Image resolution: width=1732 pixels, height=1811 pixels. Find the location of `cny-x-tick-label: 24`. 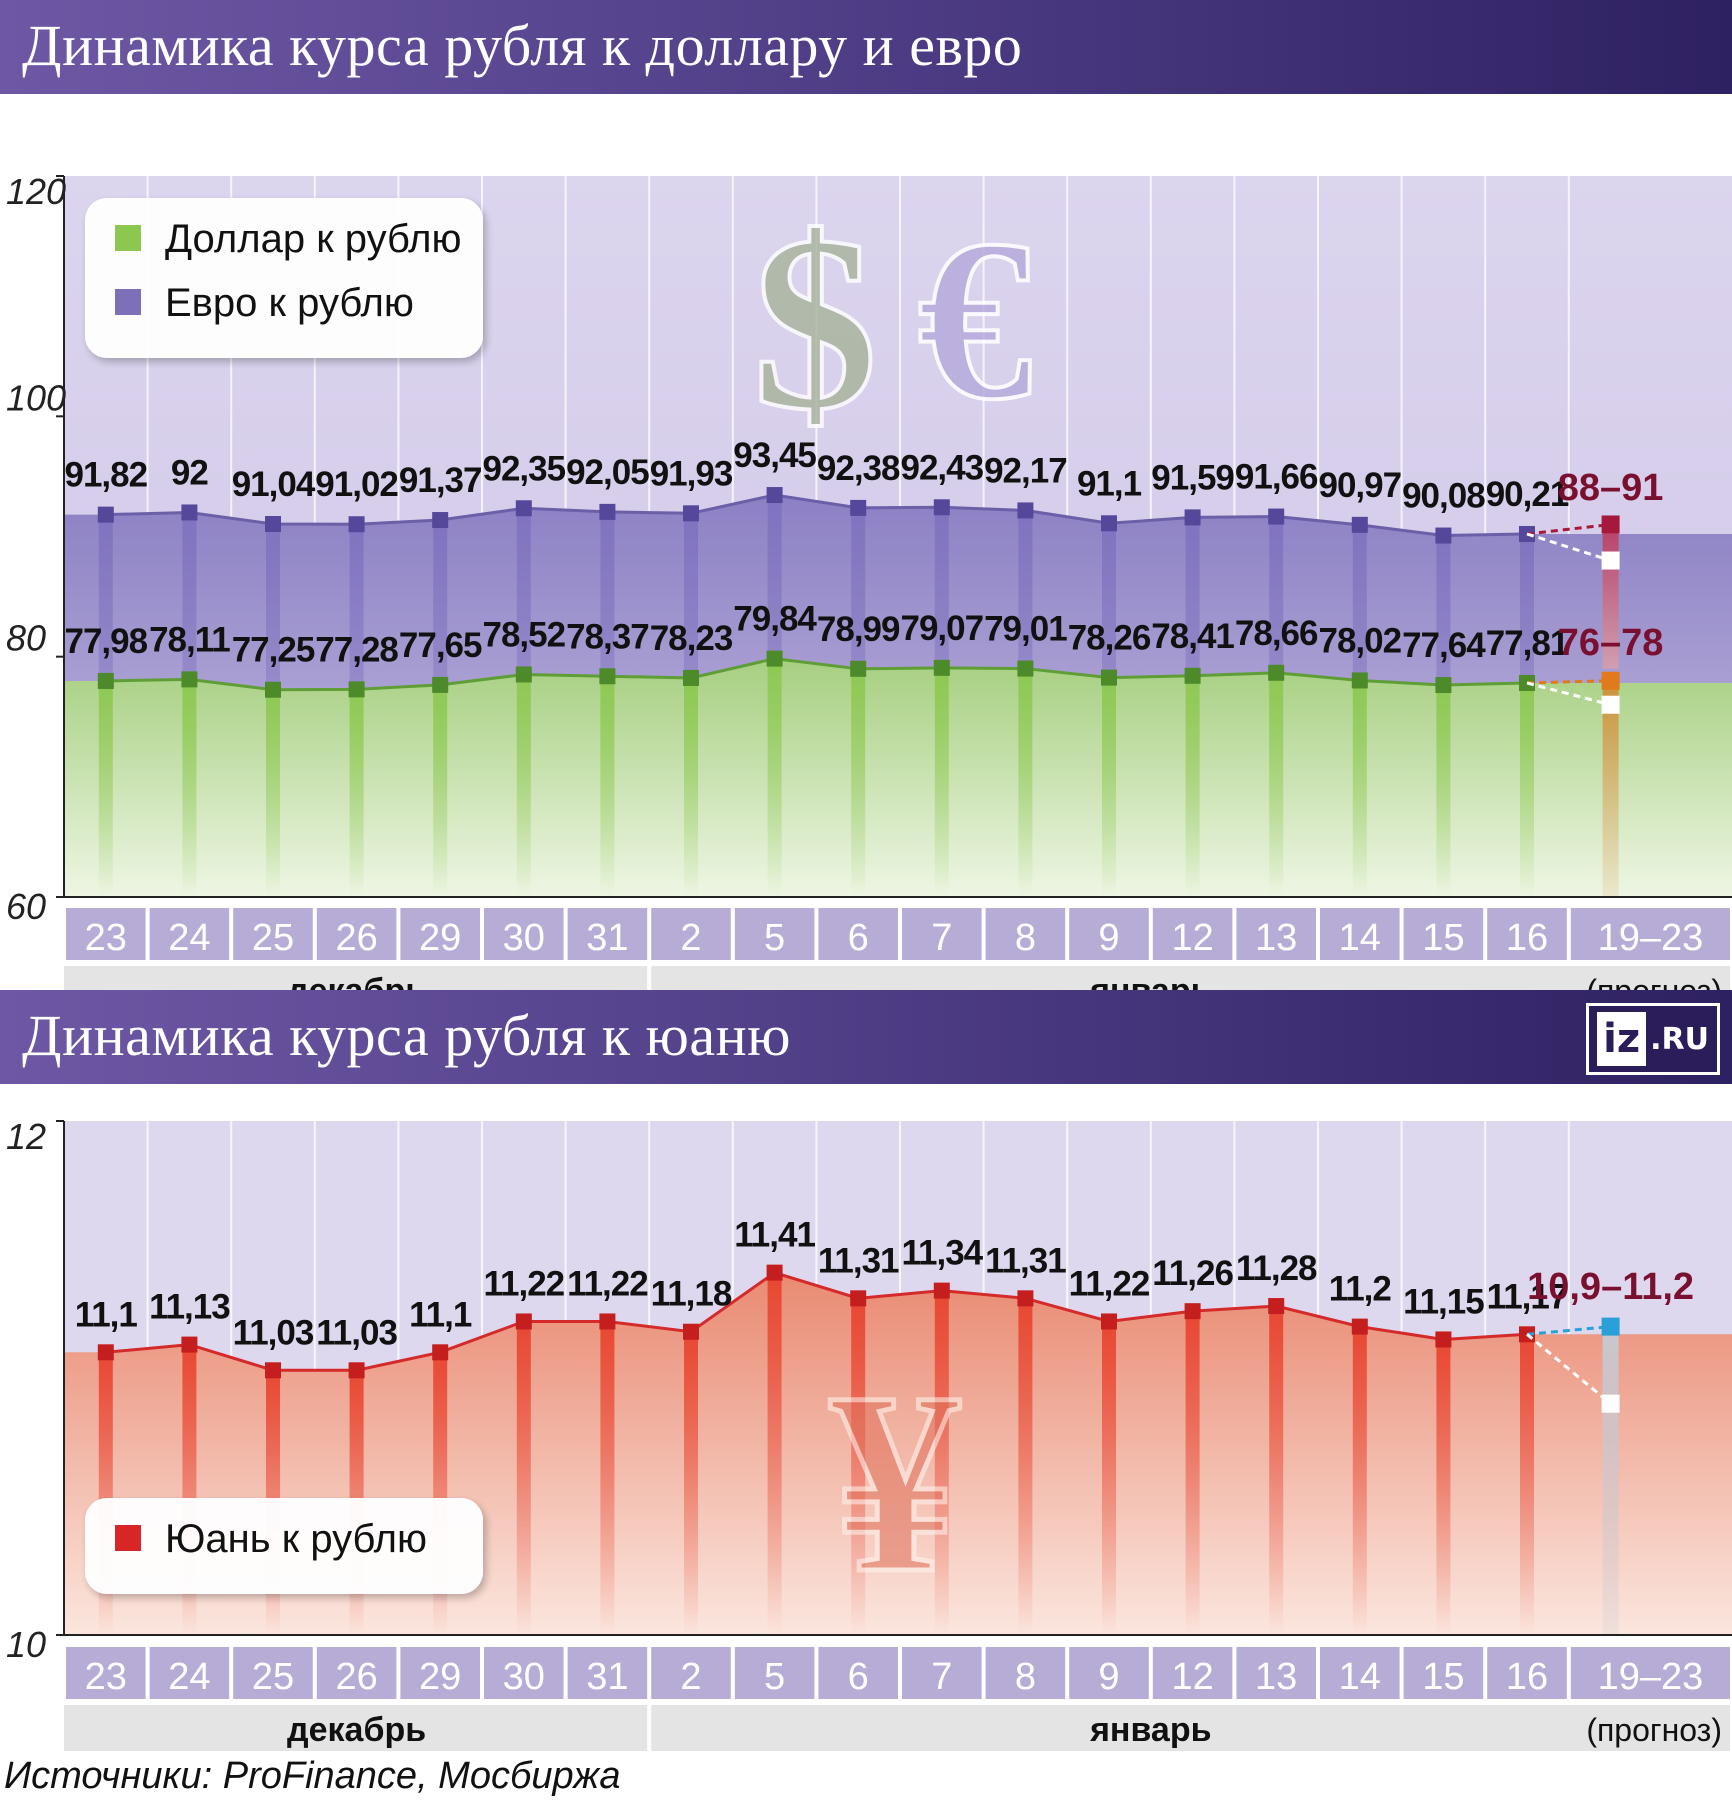

cny-x-tick-label: 24 is located at coordinates (189, 1677).